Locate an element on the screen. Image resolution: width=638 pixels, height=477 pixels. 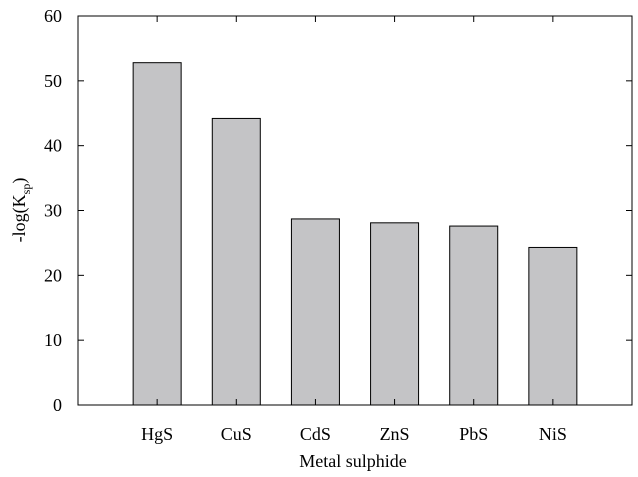
y-tick-labels: 0 10 20 30 40 50 60 is located at coordinates (53, 210).